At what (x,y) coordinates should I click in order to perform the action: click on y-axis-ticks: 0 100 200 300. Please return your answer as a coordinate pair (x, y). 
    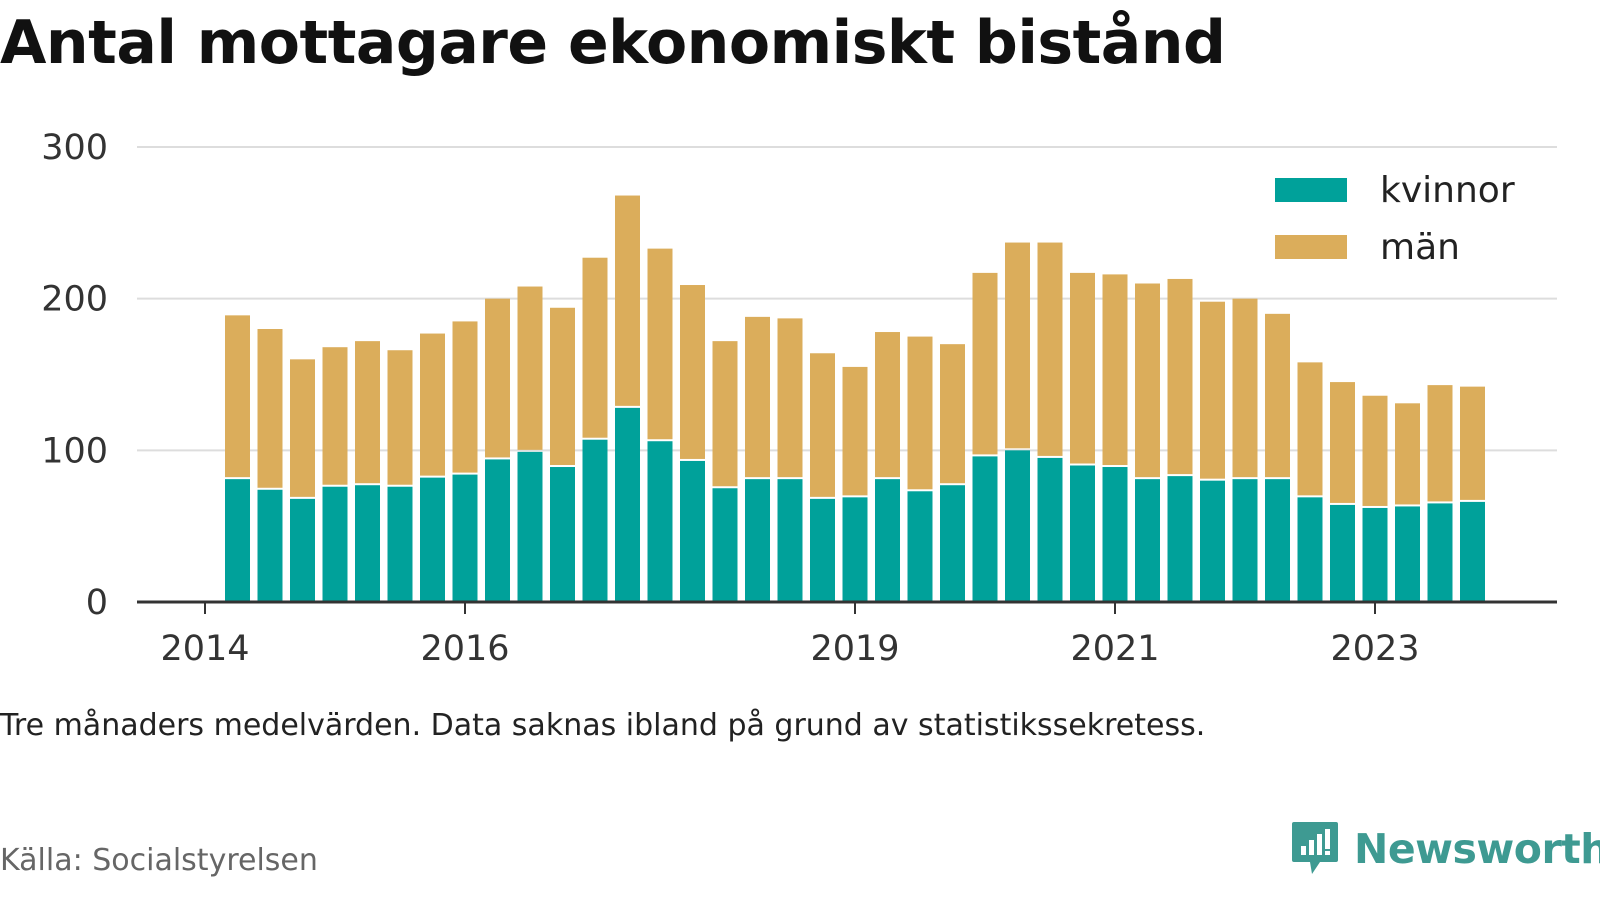
    Looking at the image, I should click on (74, 375).